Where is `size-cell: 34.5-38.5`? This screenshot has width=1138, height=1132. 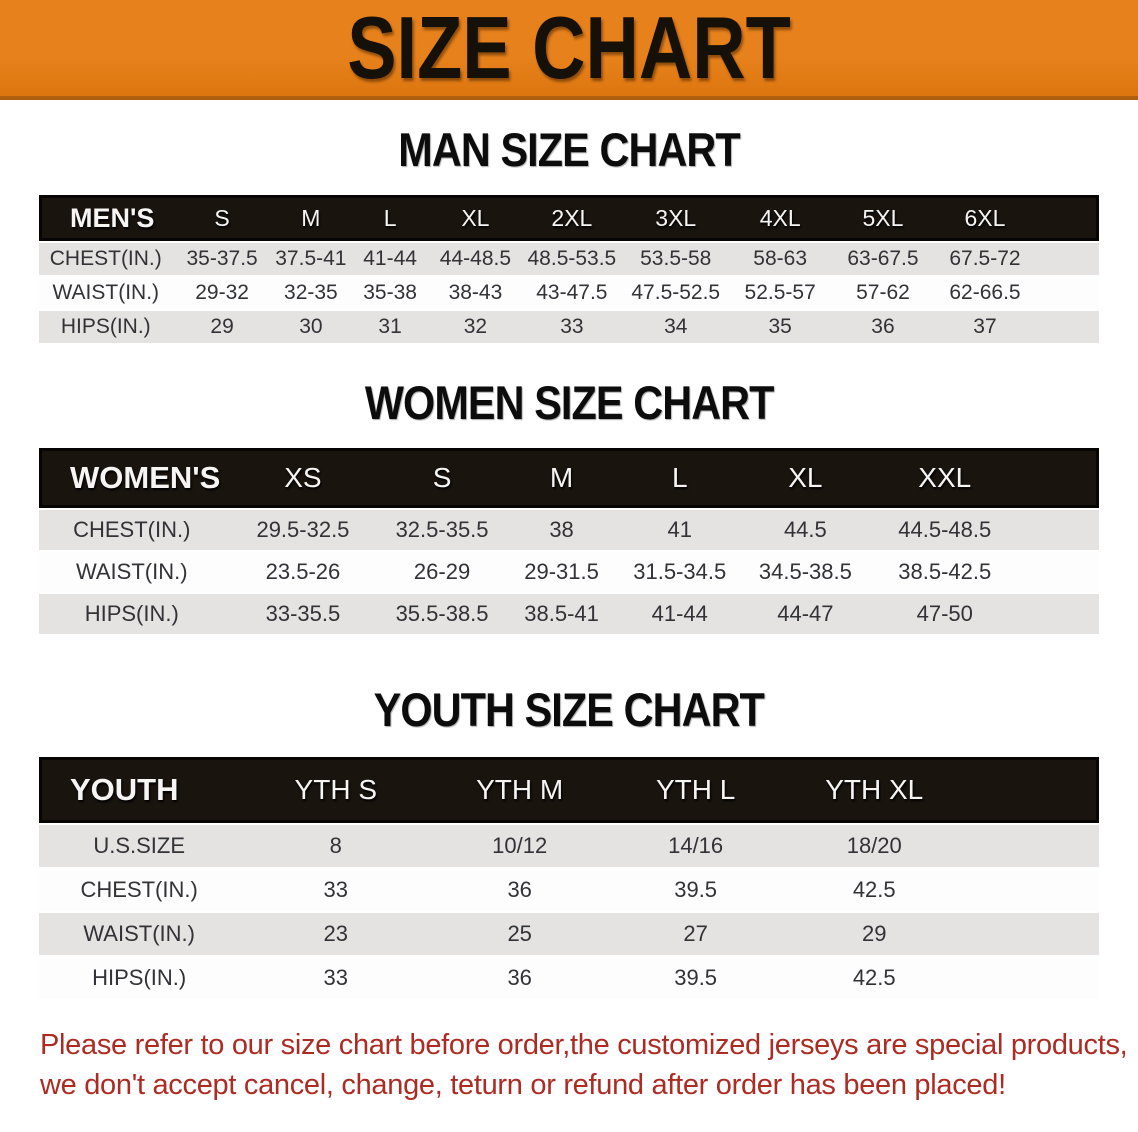 size-cell: 34.5-38.5 is located at coordinates (805, 571).